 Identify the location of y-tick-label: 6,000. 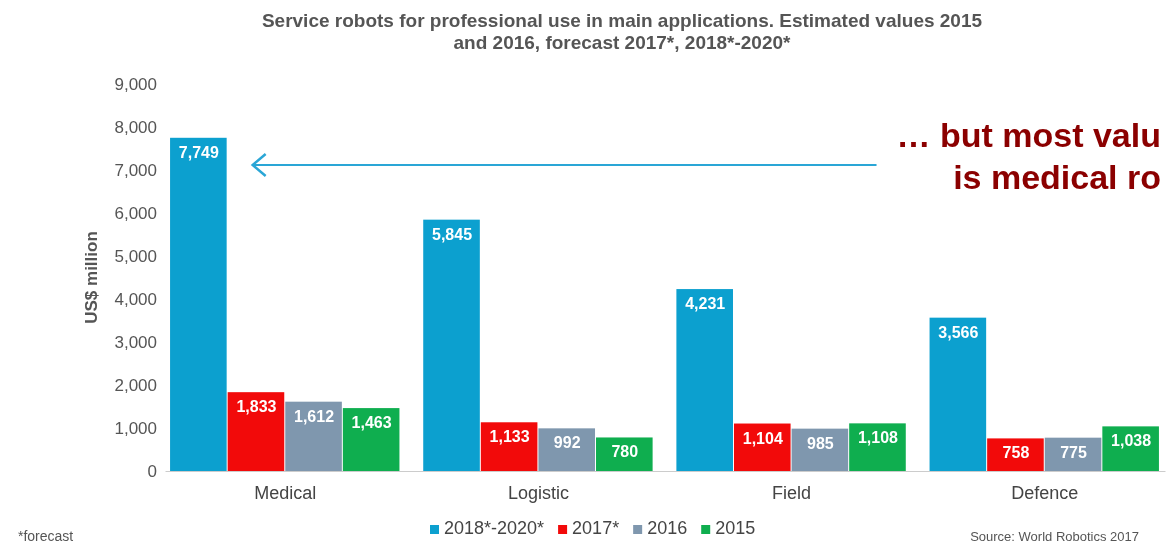
(135, 213).